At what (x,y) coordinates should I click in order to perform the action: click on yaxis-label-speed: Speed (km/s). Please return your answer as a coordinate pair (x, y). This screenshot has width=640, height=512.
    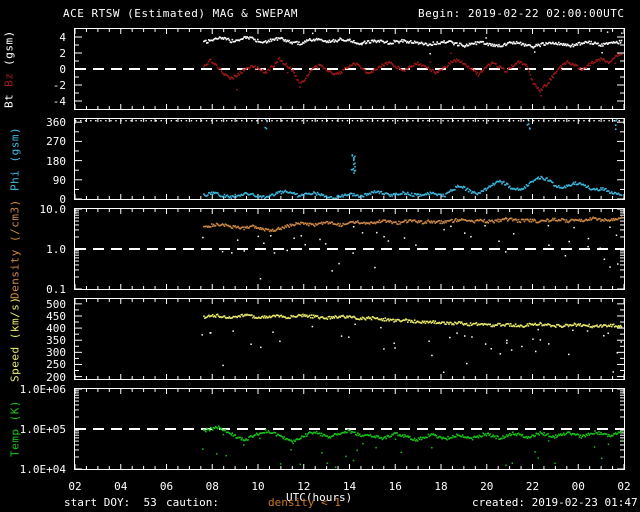
    Looking at the image, I should click on (15, 339).